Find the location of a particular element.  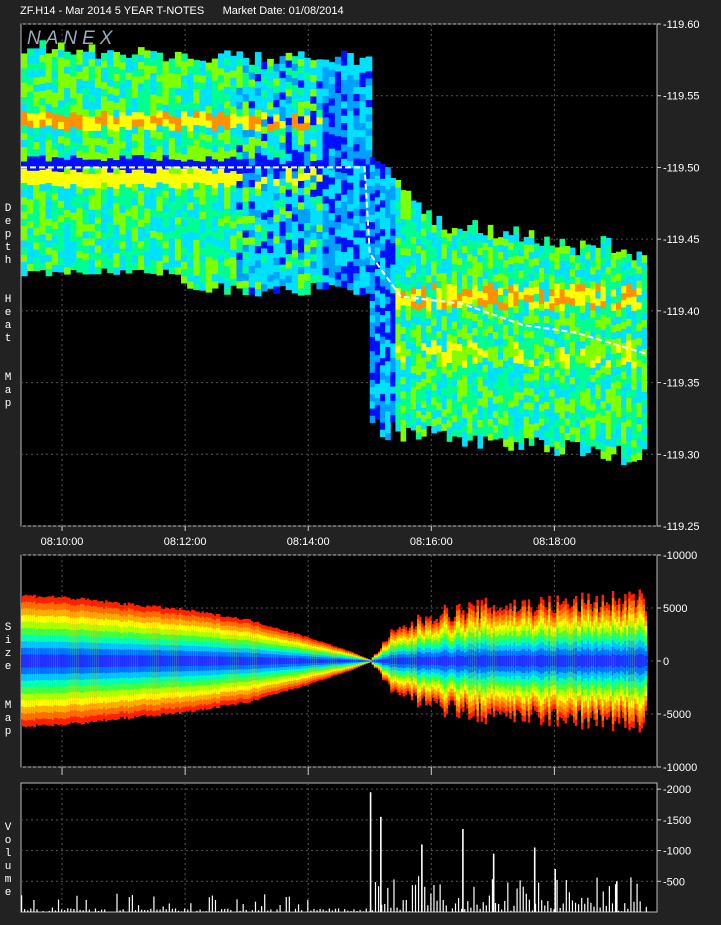

x-tick-label: 08:12:00 is located at coordinates (185, 542).